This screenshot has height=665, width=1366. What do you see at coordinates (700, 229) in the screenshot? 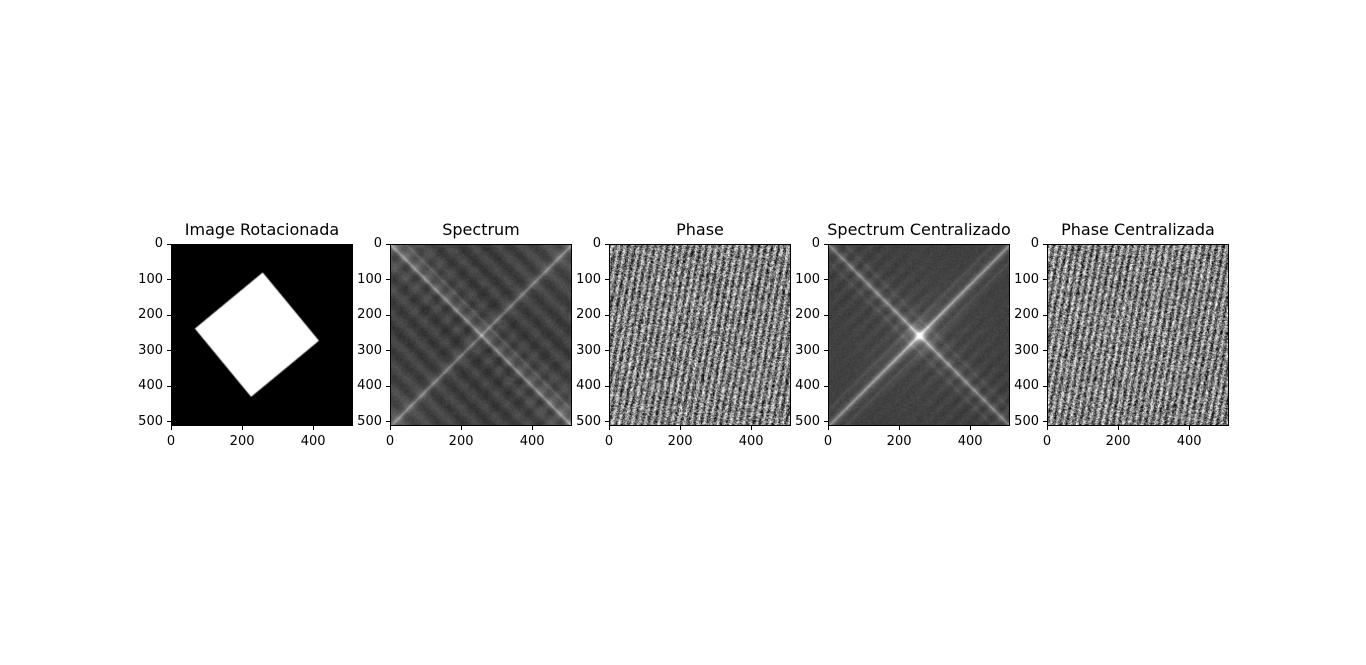
I see `panel-title: Phase` at bounding box center [700, 229].